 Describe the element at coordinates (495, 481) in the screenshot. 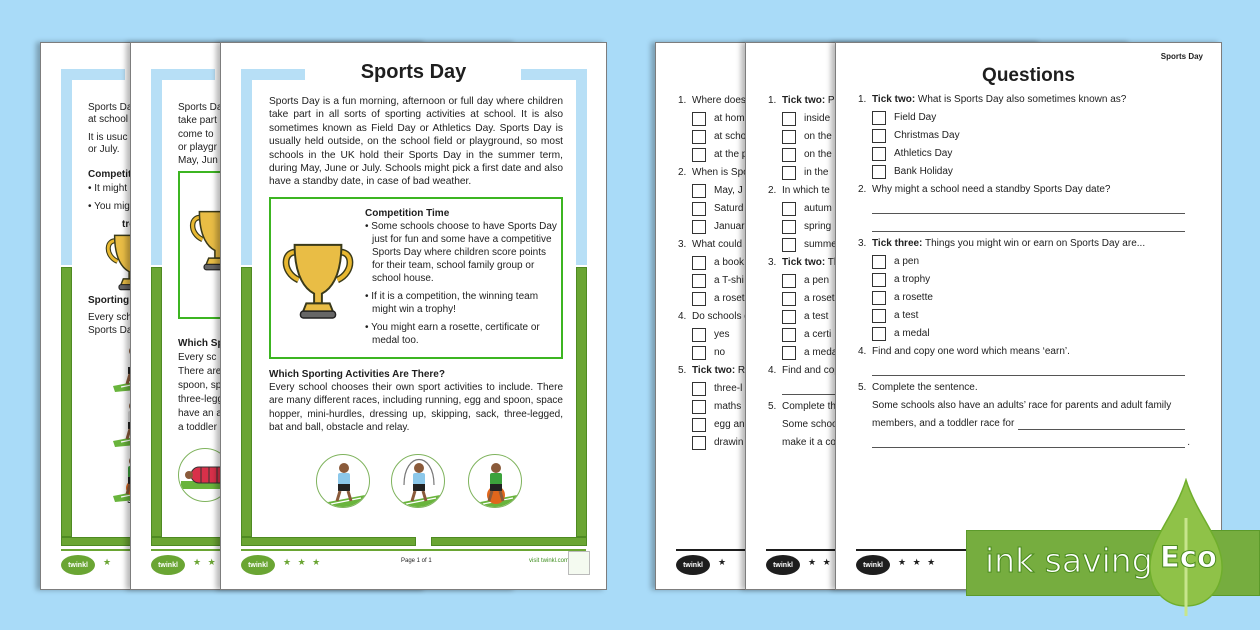

I see `space-hopper-image` at that location.